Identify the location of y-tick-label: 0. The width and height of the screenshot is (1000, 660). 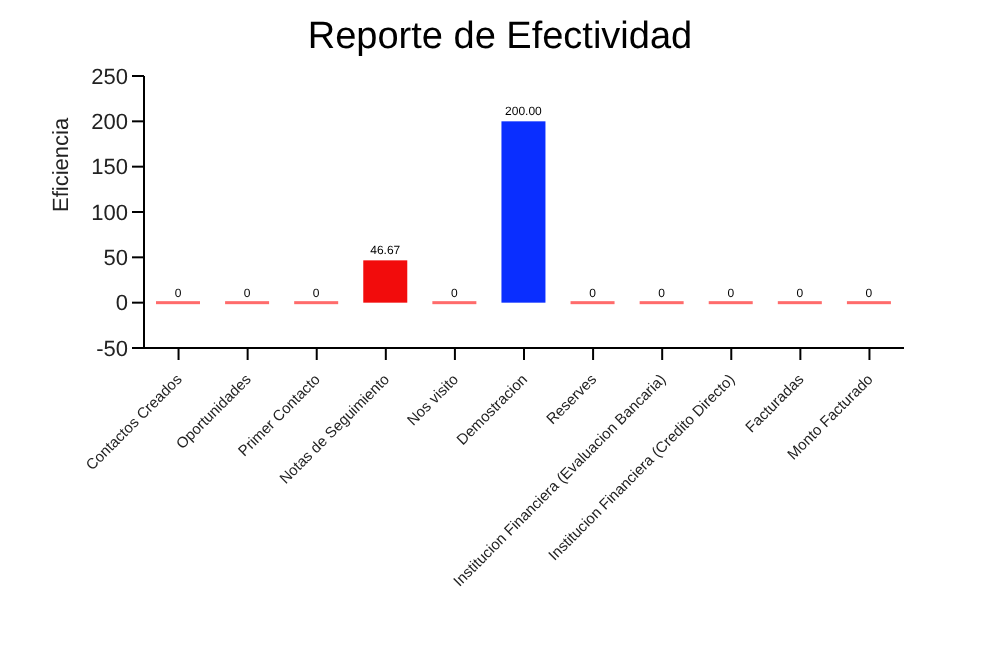
(121, 304).